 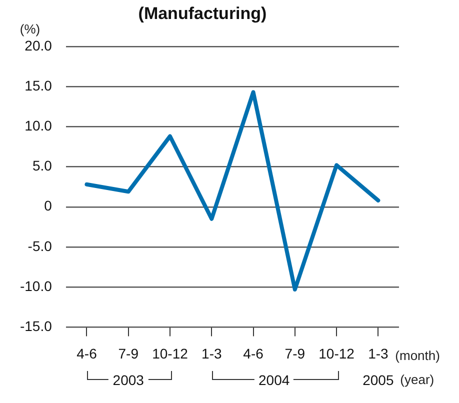 What do you see at coordinates (36, 286) in the screenshot?
I see `y-tick-label: -10.0` at bounding box center [36, 286].